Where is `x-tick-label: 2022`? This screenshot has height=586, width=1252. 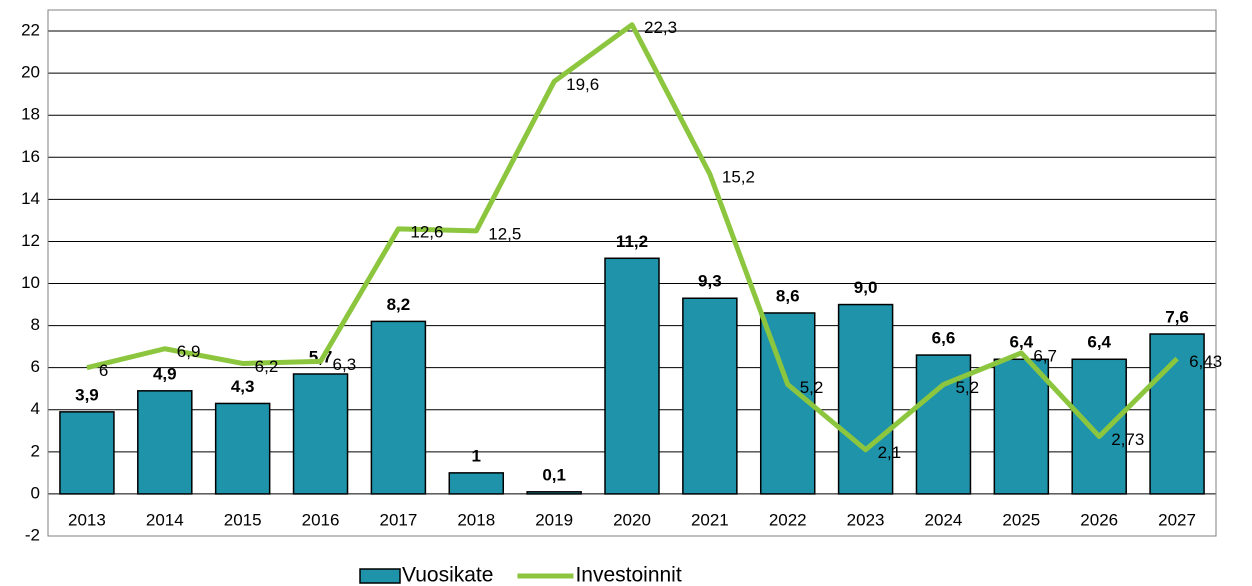
x-tick-label: 2022 is located at coordinates (788, 519).